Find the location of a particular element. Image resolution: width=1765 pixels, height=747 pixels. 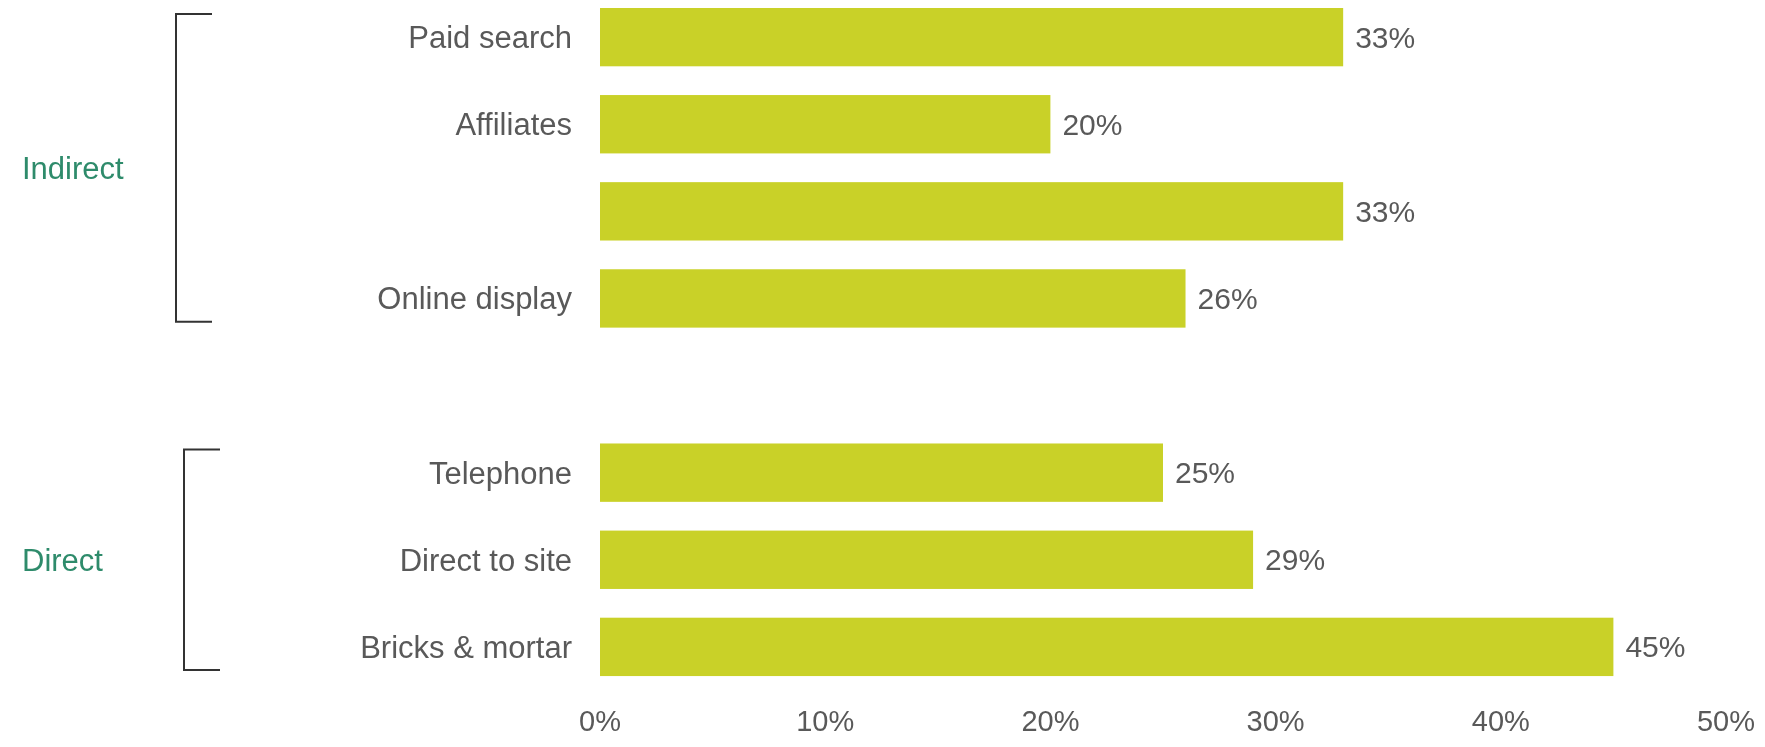

data-label: 25% is located at coordinates (1205, 473).